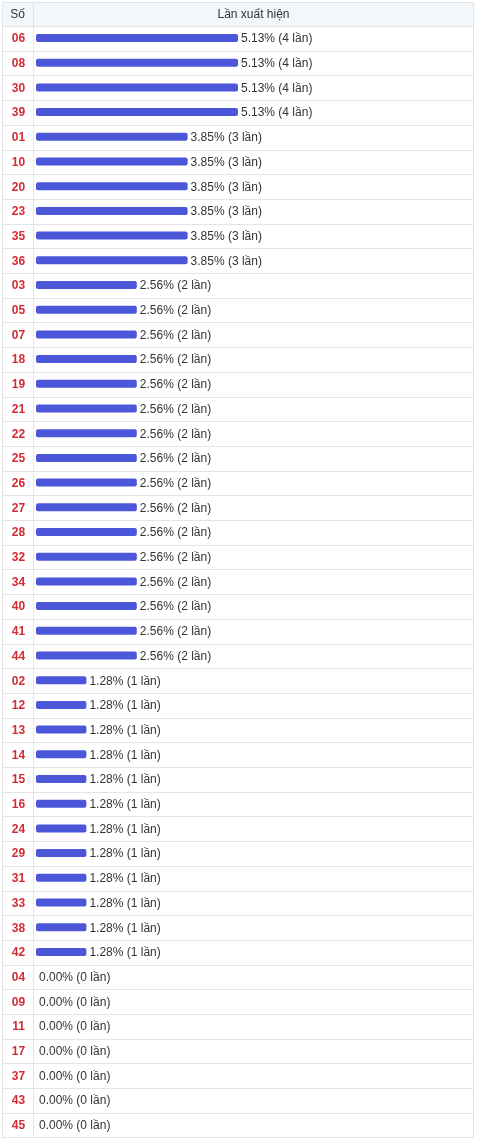  What do you see at coordinates (18, 1125) in the screenshot?
I see `y-tick-label: 45` at bounding box center [18, 1125].